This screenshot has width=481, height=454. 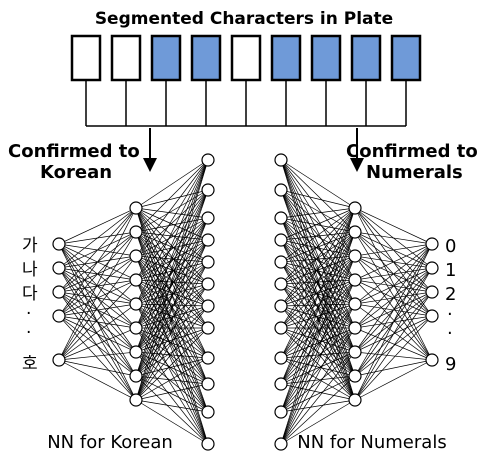 I want to click on korean-label-da: 다, so click(x=30, y=294).